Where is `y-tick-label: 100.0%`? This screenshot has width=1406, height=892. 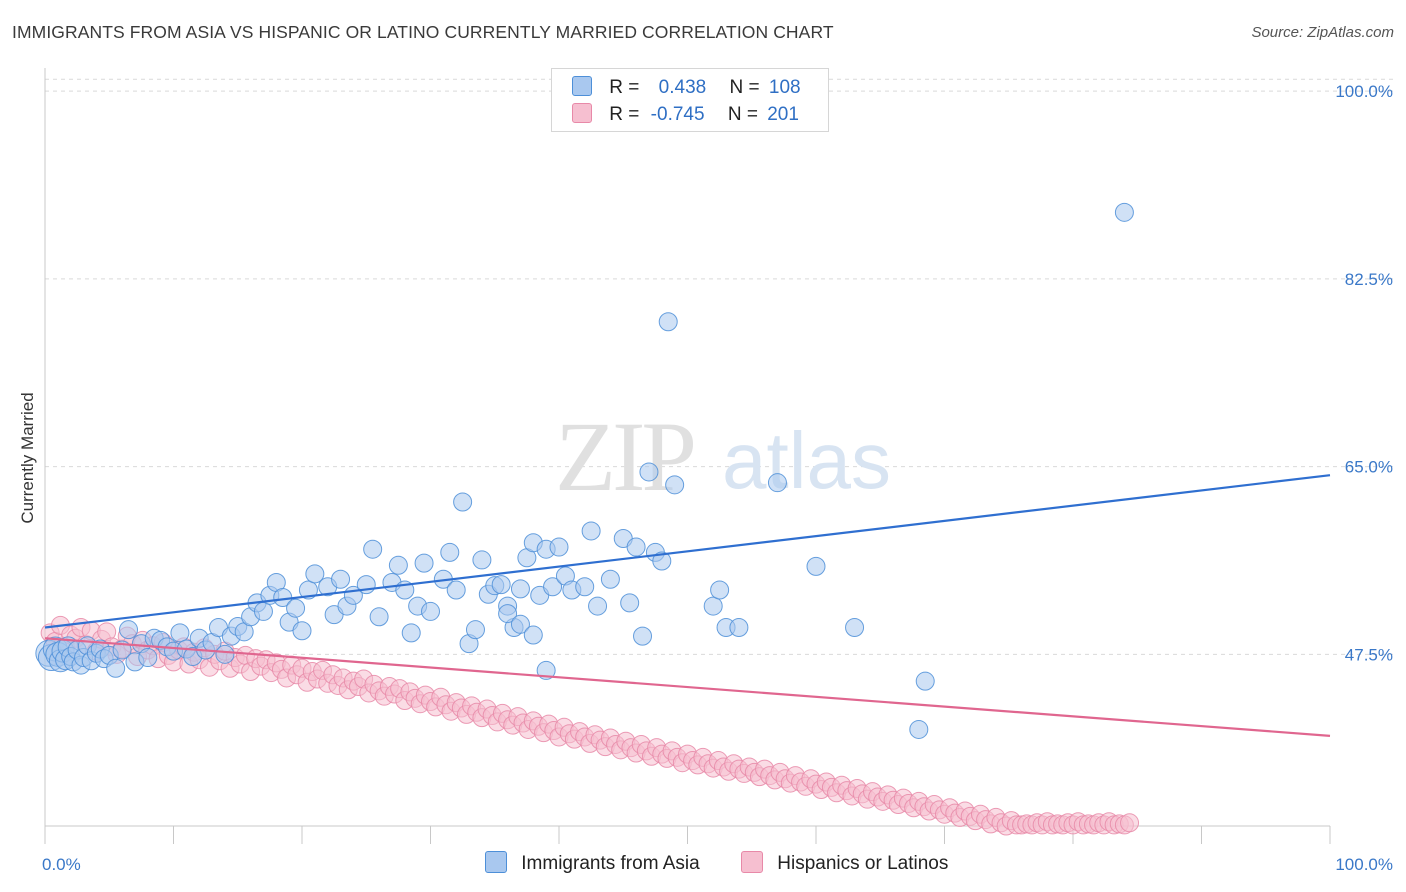
y-tick-label: 100.0% is located at coordinates (1364, 91).